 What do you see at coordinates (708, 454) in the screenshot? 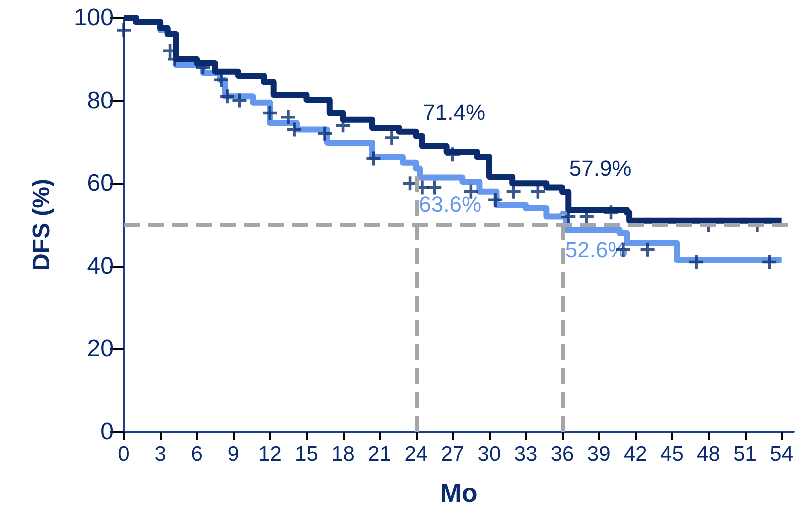
I see `x-tick-label: 48` at bounding box center [708, 454].